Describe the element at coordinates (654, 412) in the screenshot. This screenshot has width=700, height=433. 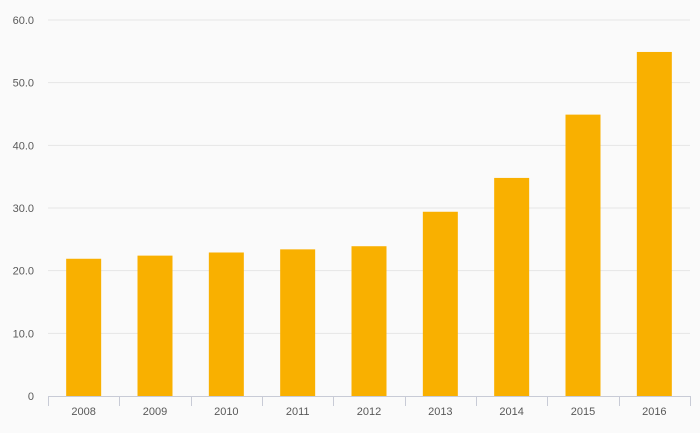
I see `x-tick-label: 2016` at that location.